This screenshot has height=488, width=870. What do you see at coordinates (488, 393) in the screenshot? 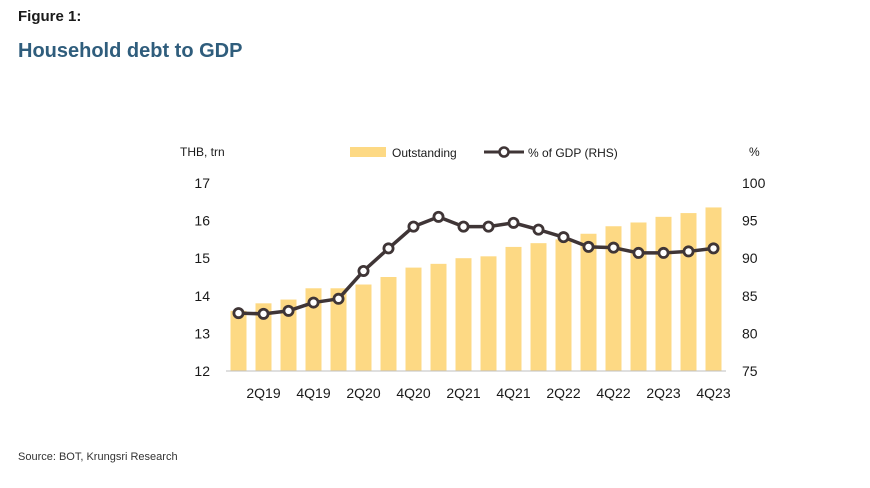
I see `x-axis-ticks: 2Q19 4Q19 2Q20 4Q20 2Q21 4Q21 2Q22 4Q22 2Q23 4Q23` at bounding box center [488, 393].